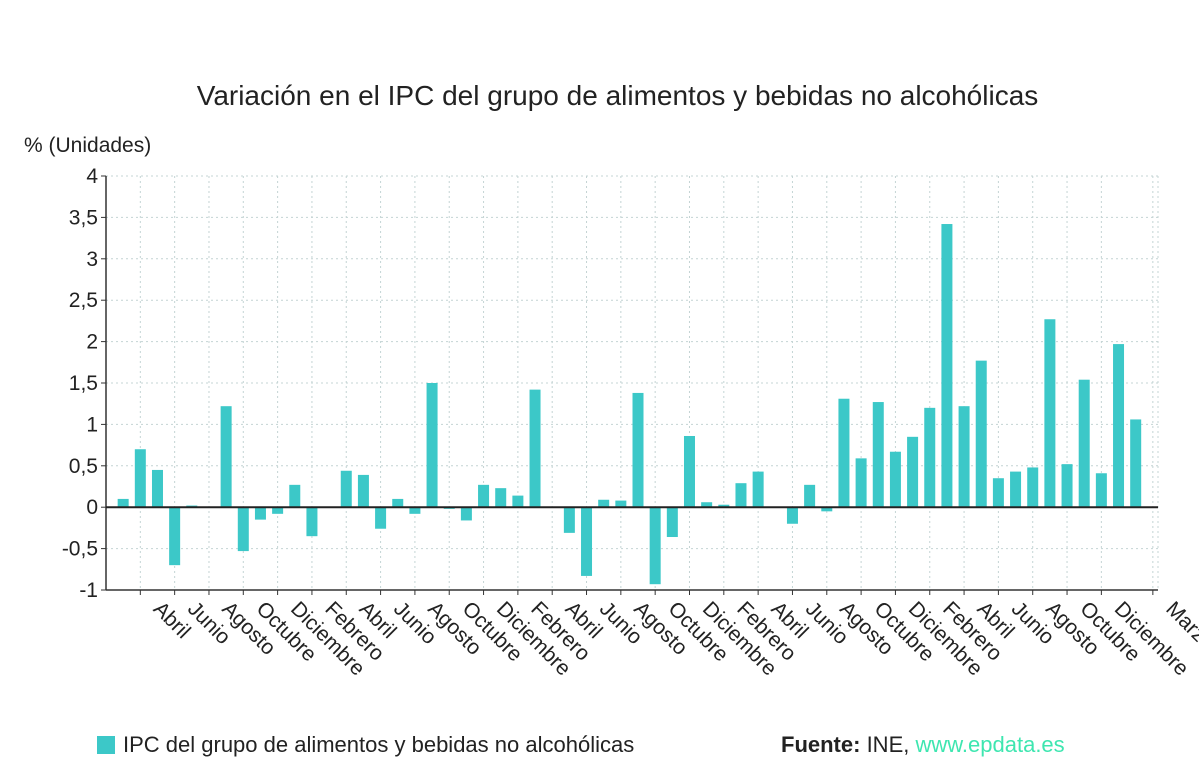 The image size is (1199, 779). Describe the element at coordinates (80, 549) in the screenshot. I see `y-tick-label: -0,5` at that location.